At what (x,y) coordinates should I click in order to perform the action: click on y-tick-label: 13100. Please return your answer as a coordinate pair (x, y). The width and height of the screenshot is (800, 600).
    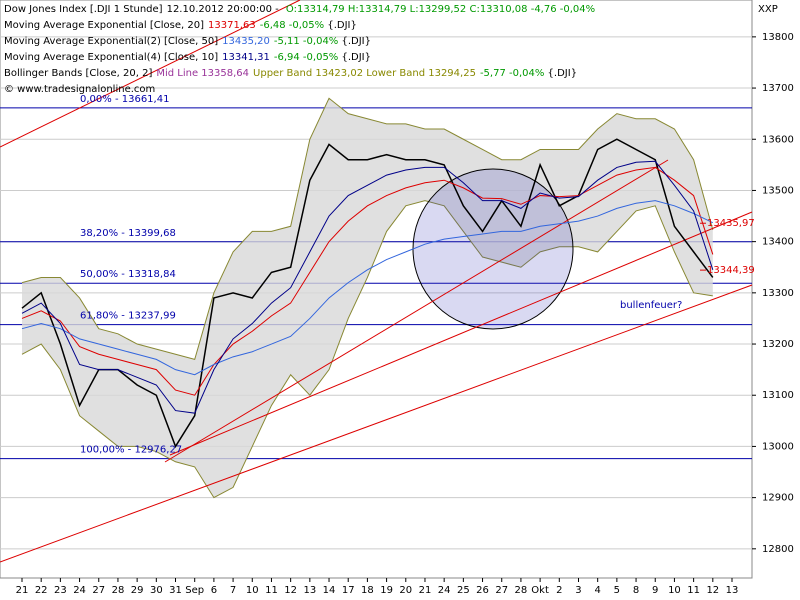
    Looking at the image, I should click on (778, 395).